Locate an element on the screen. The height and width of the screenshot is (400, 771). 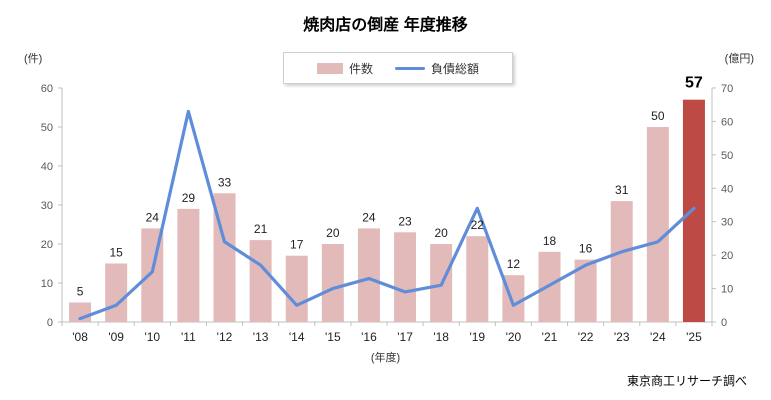
svg-text: '16 is located at coordinates (369, 337).